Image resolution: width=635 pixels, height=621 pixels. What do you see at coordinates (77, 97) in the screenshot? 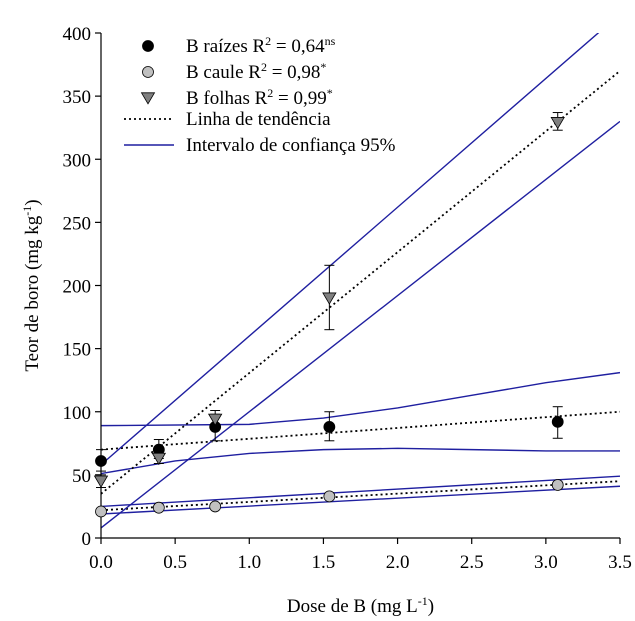
I see `y-tick-label: 350` at bounding box center [77, 97].